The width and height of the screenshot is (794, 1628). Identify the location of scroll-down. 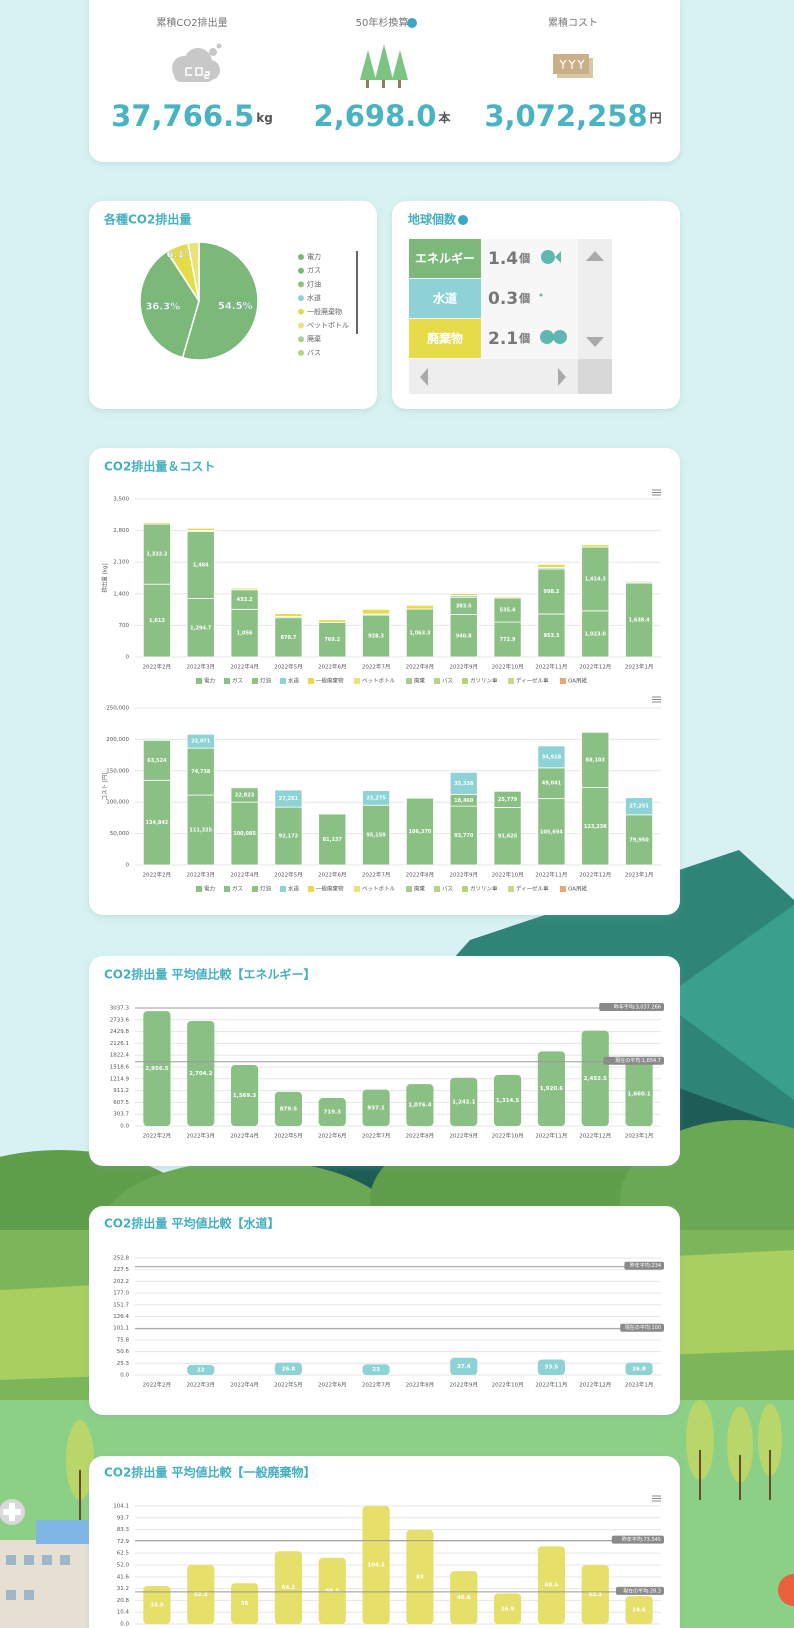
(595, 342).